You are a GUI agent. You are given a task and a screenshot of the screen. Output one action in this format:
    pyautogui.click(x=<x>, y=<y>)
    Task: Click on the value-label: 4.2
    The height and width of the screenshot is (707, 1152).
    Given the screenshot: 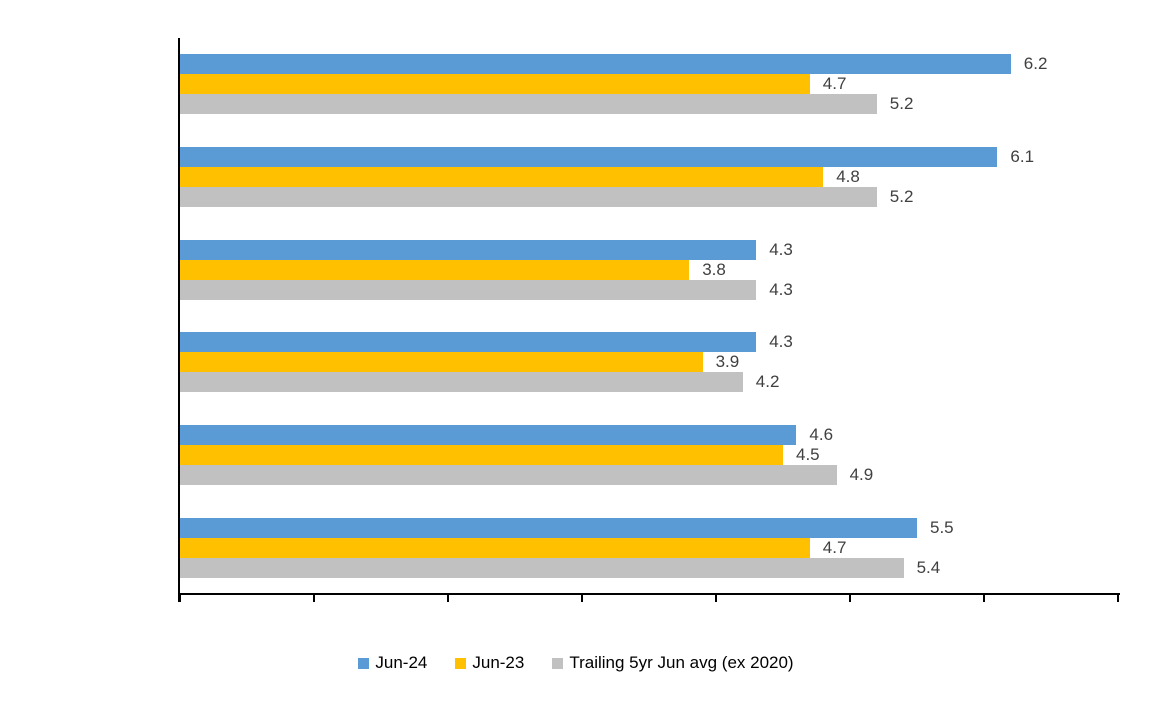 What is the action you would take?
    pyautogui.click(x=767, y=382)
    